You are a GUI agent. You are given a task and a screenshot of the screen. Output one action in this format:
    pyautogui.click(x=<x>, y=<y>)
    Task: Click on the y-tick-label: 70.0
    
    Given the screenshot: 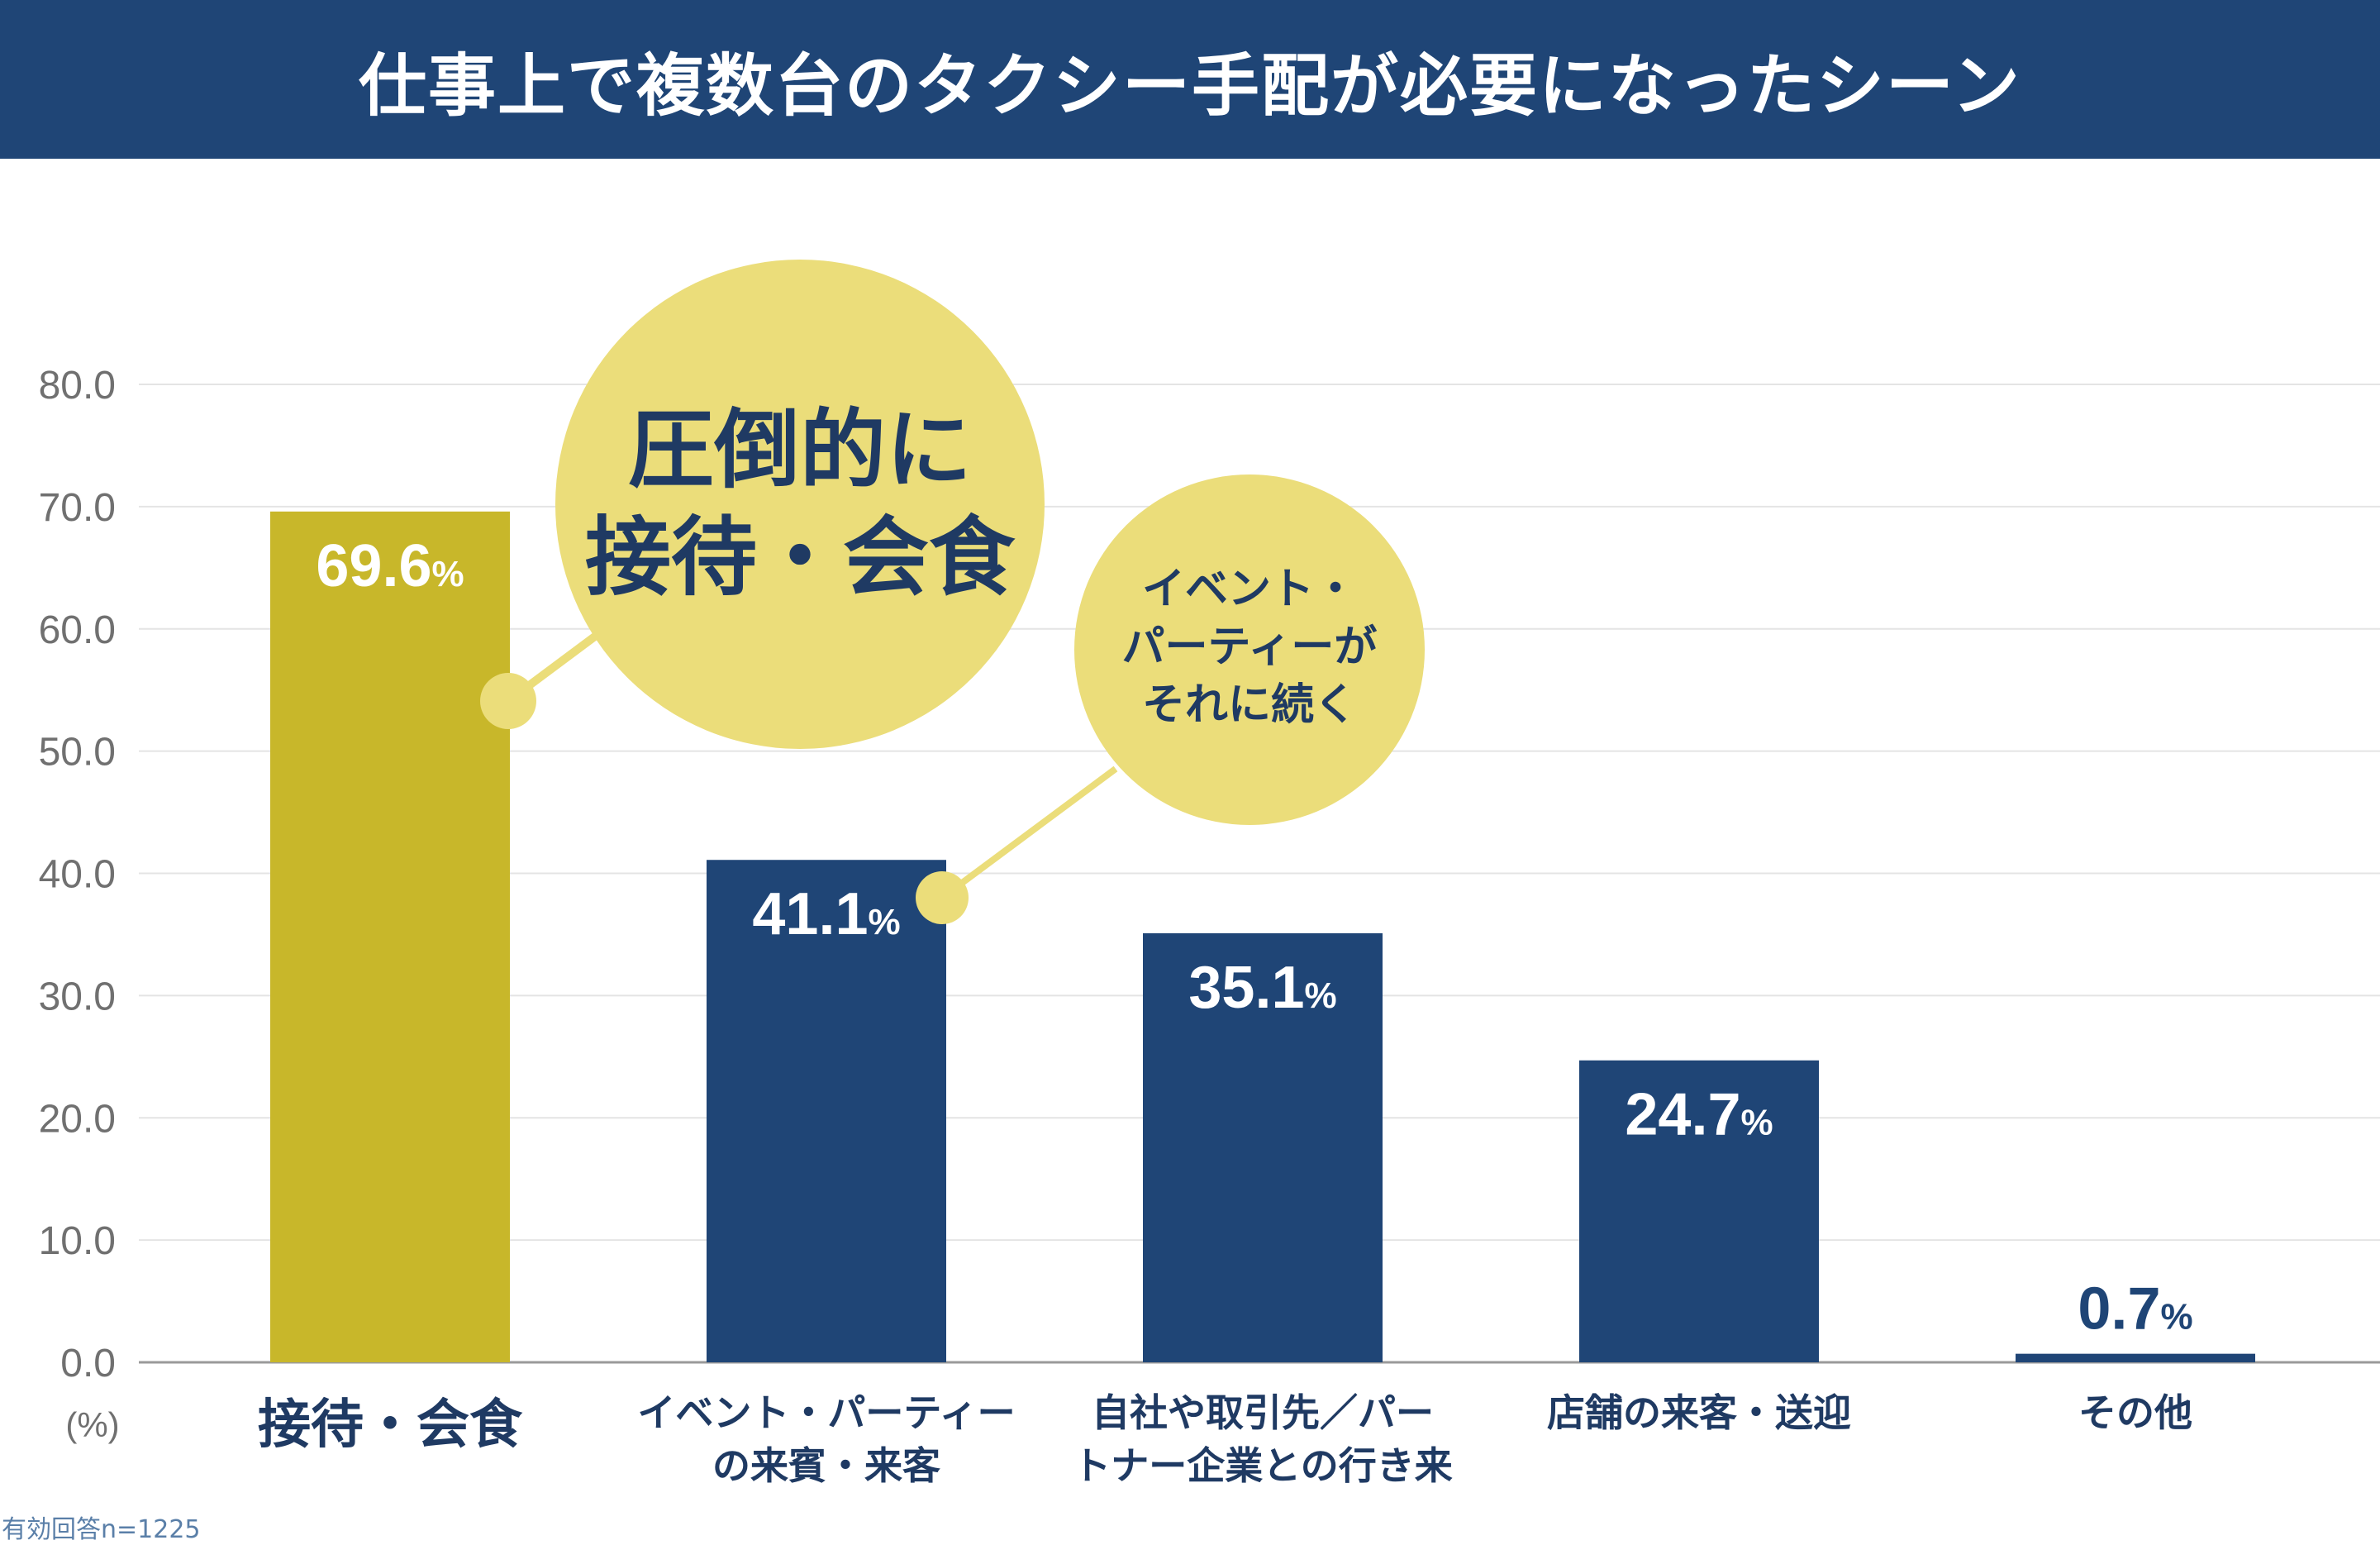 What is the action you would take?
    pyautogui.click(x=77, y=508)
    